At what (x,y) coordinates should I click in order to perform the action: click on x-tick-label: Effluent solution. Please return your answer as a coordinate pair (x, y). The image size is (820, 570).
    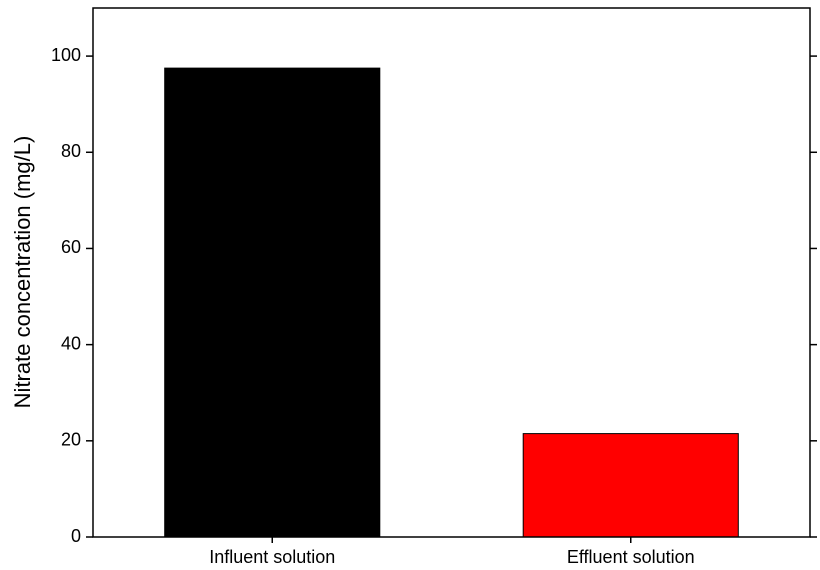
    Looking at the image, I should click on (631, 557).